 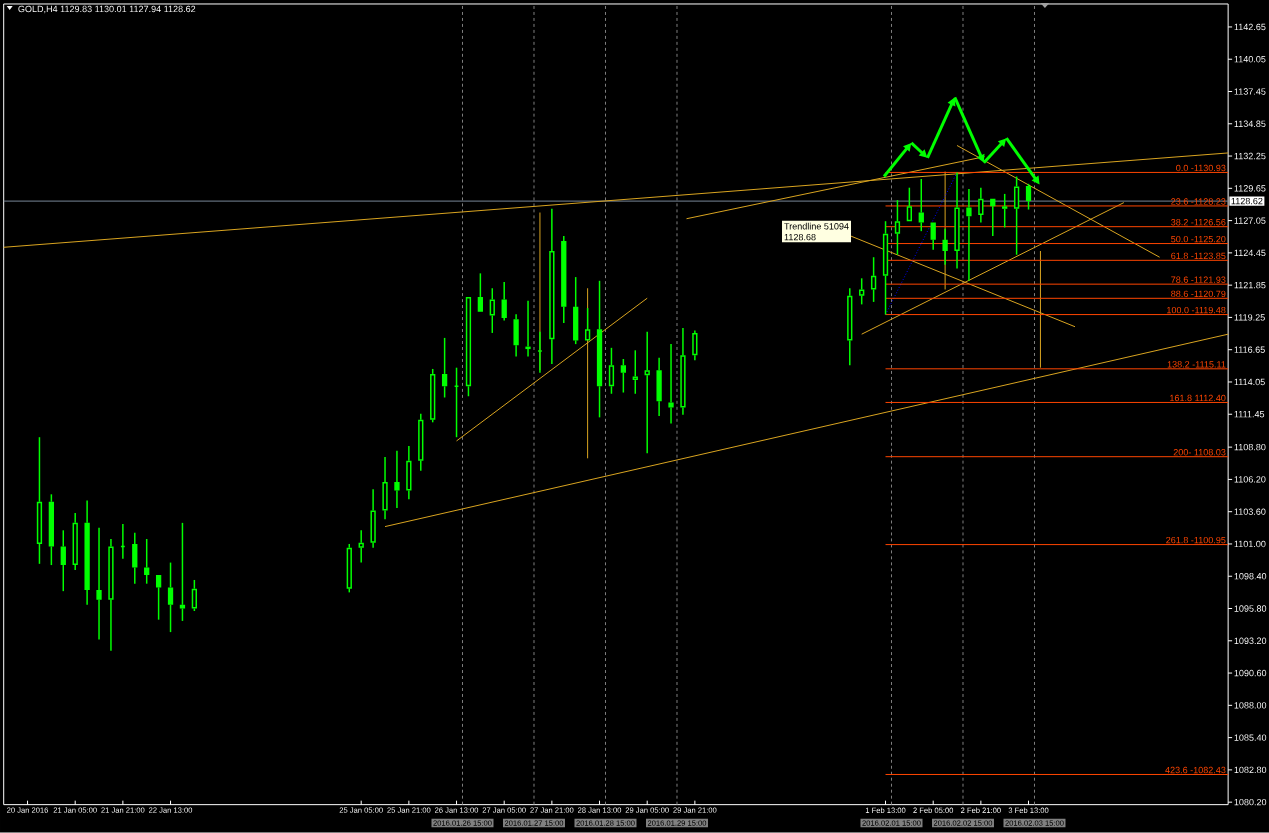 I want to click on y-tick-label: 1140.05, so click(x=1250, y=59).